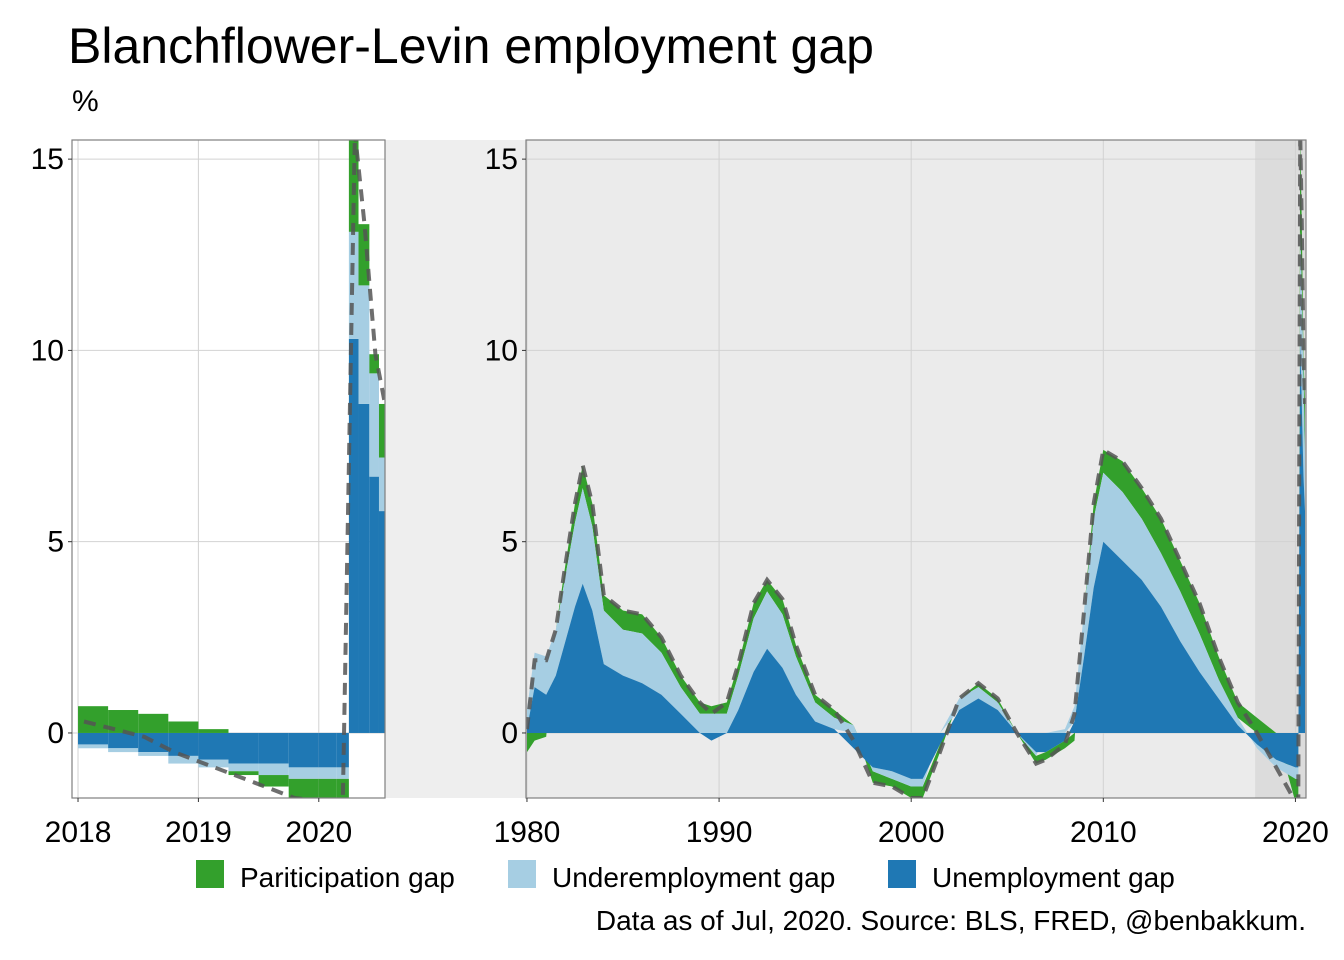 The image size is (1344, 960). Describe the element at coordinates (78, 832) in the screenshot. I see `x-tick-label: 2018` at that location.